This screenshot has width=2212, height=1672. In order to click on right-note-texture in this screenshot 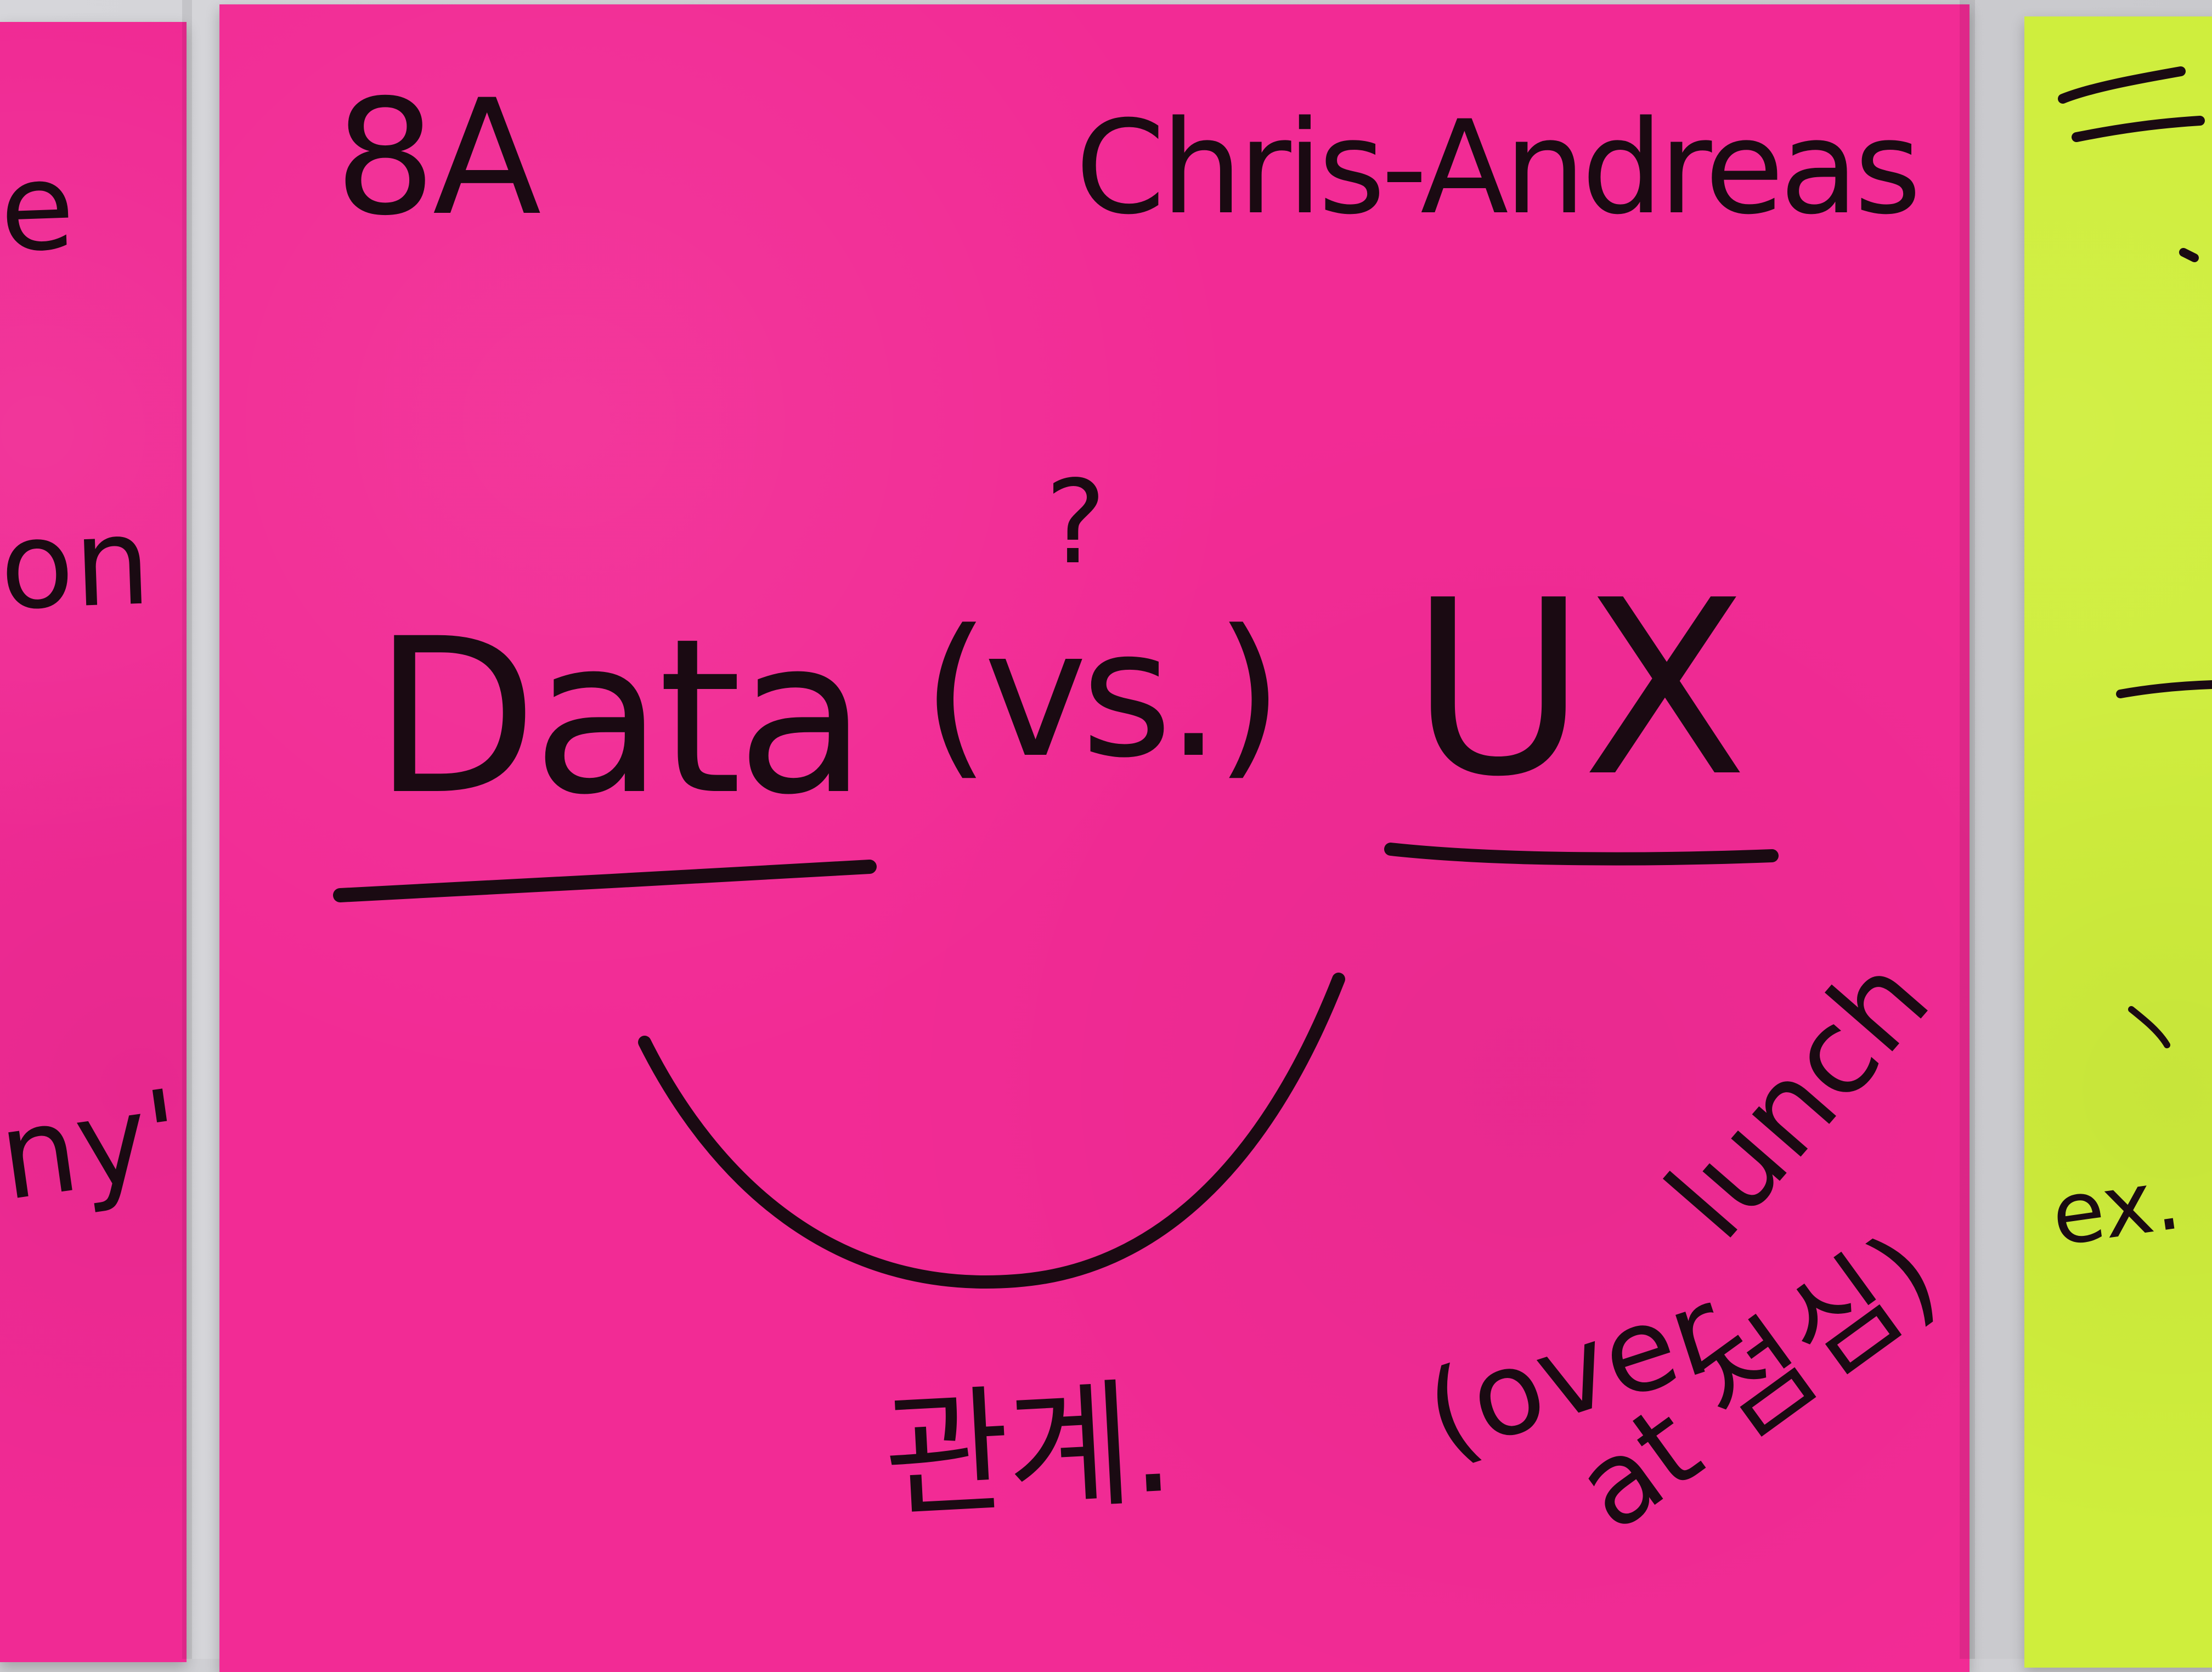, I will do `click(2118, 842)`.